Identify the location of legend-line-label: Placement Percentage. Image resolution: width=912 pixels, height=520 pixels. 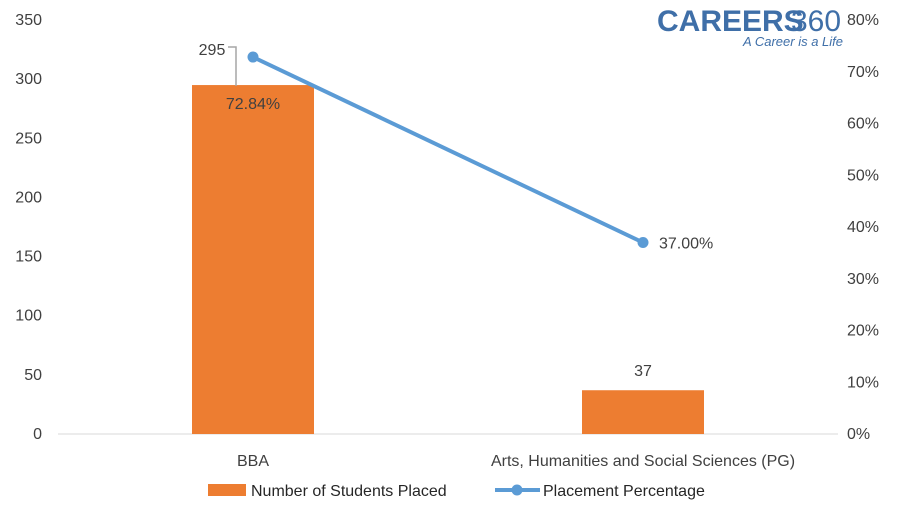
(624, 491).